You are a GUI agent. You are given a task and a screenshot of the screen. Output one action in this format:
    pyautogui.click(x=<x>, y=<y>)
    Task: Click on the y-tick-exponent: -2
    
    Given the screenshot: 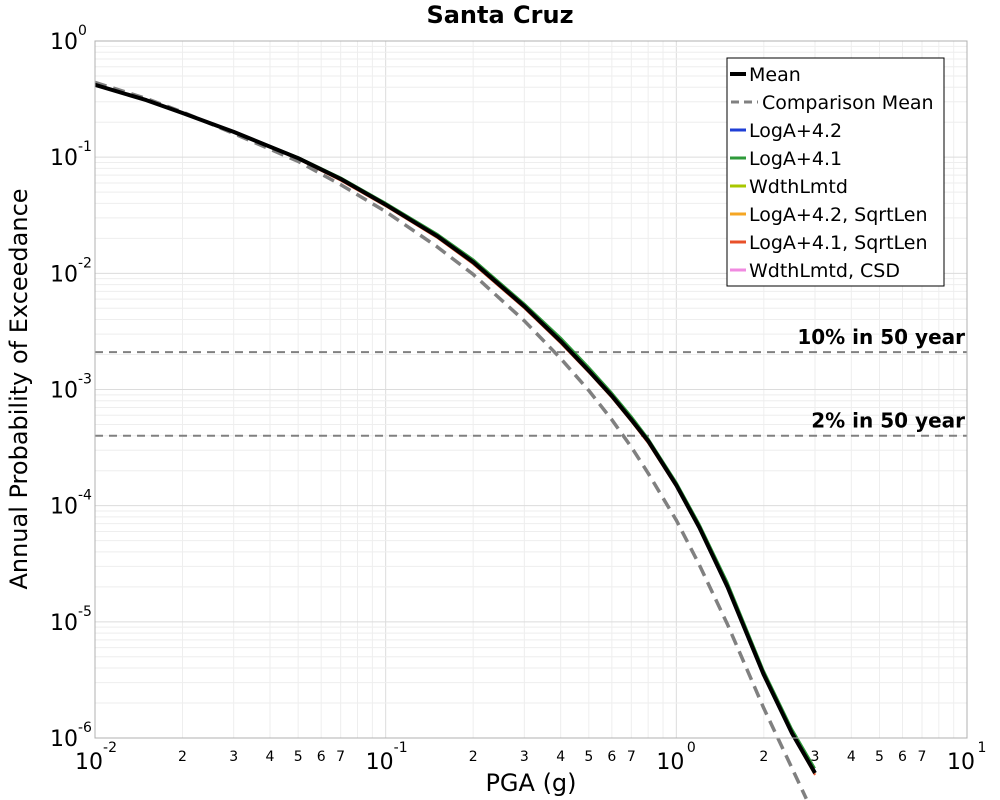 What is the action you would take?
    pyautogui.click(x=85, y=263)
    